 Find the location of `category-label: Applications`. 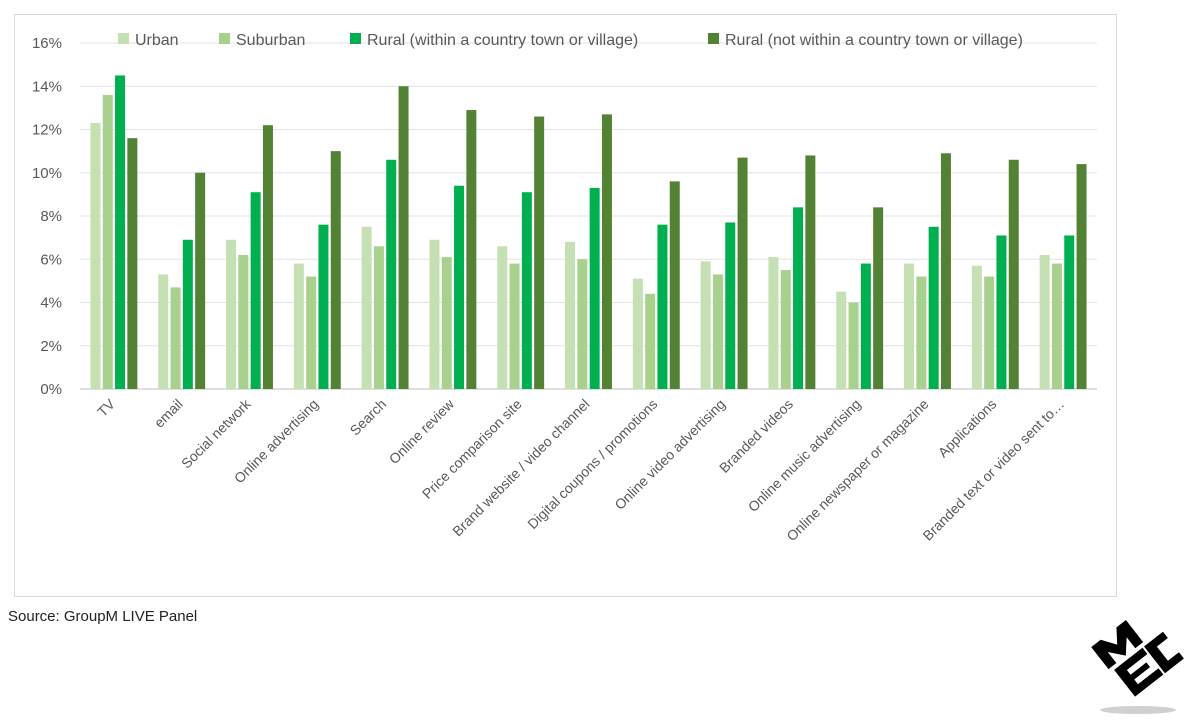

category-label: Applications is located at coordinates (967, 428).